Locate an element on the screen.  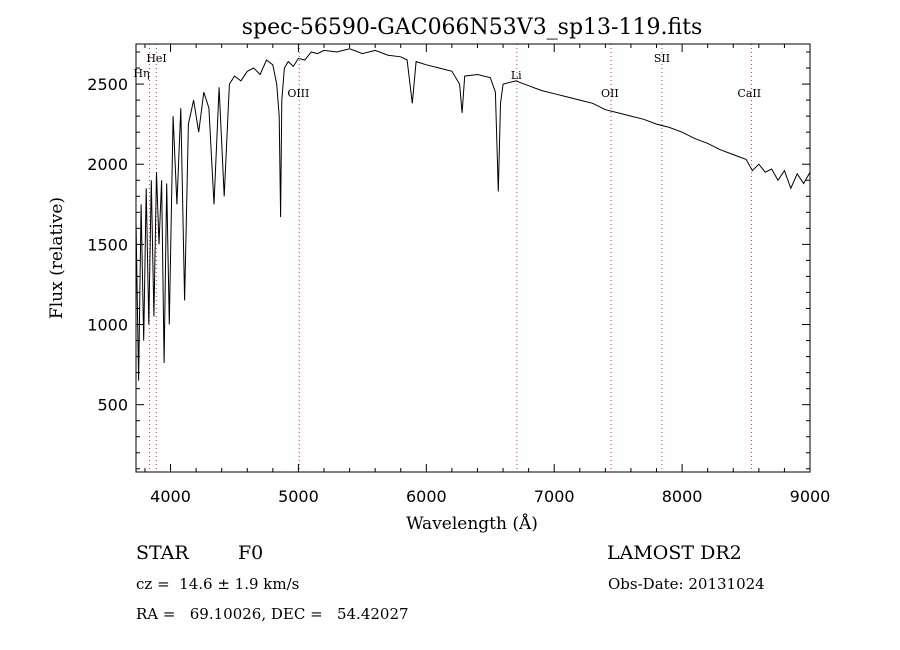
line-label-6: CaII is located at coordinates (749, 93).